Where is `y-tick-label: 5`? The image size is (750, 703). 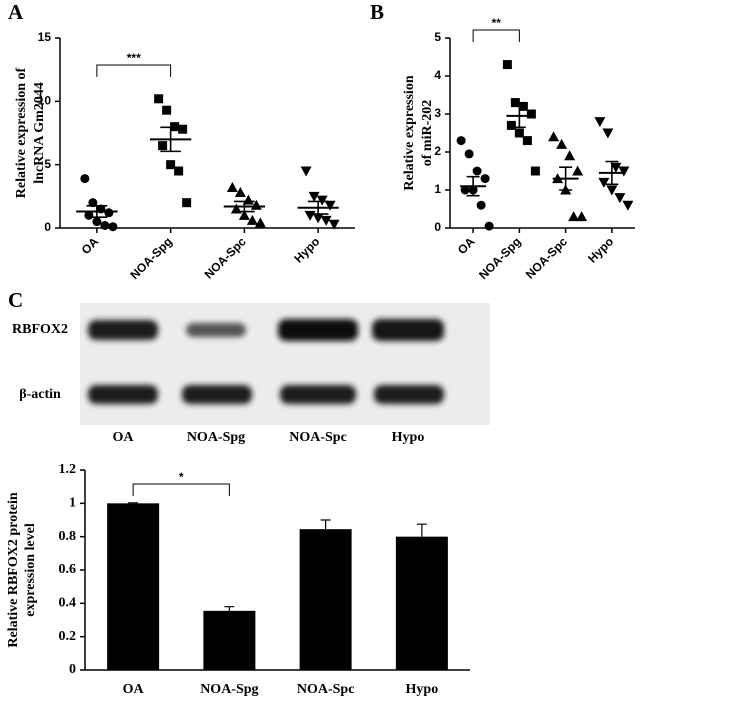 y-tick-label: 5 is located at coordinates (437, 37).